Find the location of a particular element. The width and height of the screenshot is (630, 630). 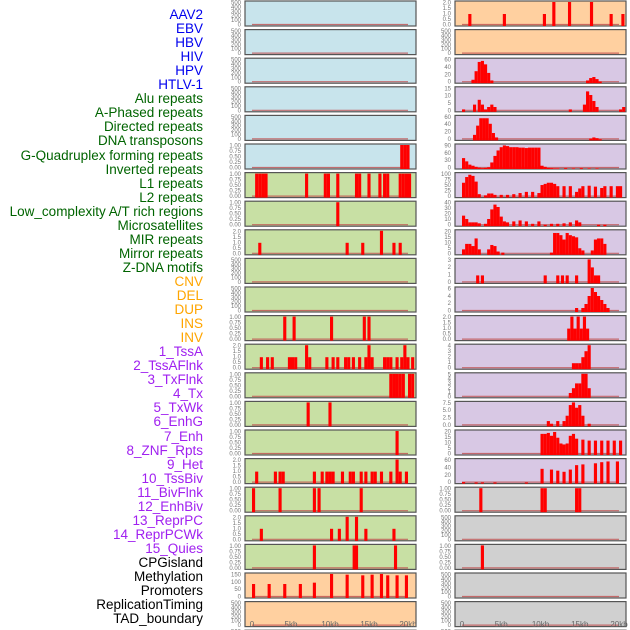

track-label: DEL is located at coordinates (189, 295).